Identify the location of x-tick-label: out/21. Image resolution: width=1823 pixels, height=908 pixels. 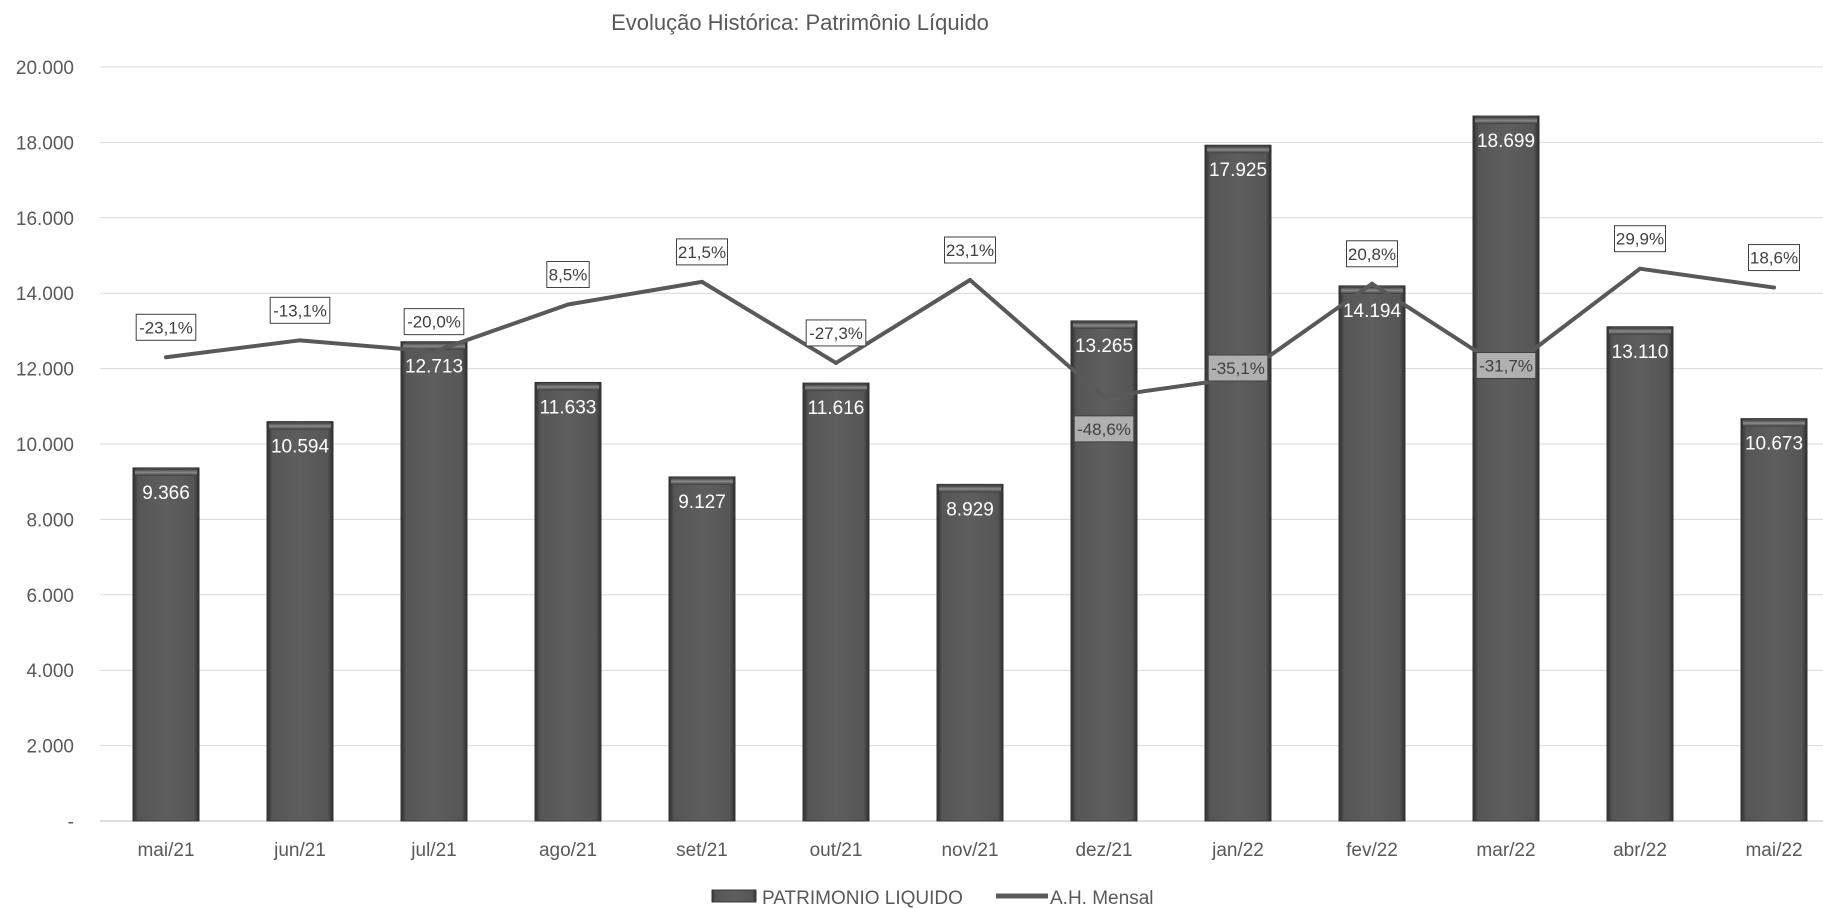
(836, 850).